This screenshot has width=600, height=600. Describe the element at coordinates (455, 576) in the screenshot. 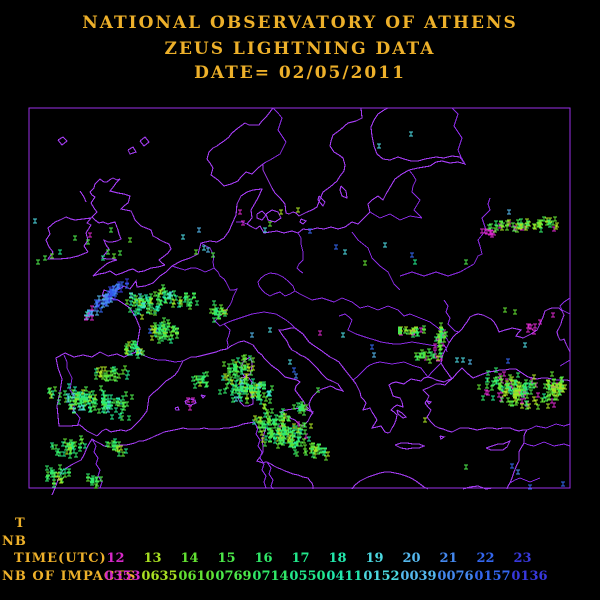

I see `impacts-value-21: 0076` at that location.